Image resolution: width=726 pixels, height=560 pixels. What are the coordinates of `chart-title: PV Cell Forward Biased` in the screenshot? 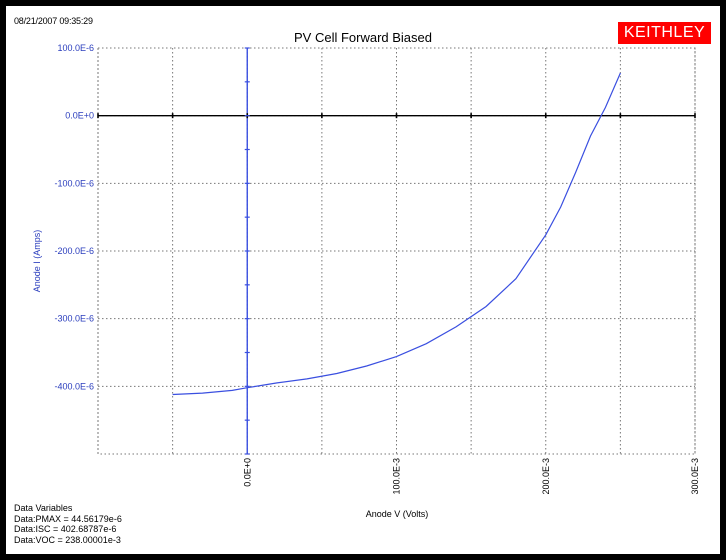 It's located at (363, 37).